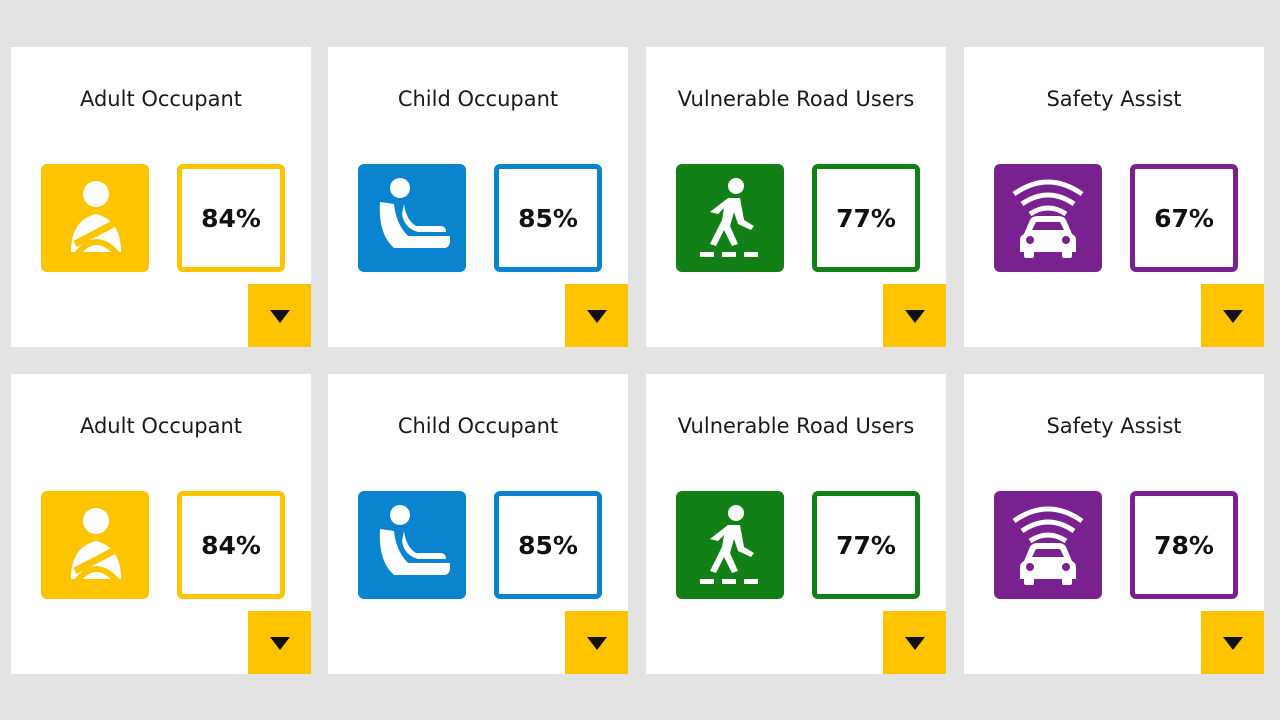 The height and width of the screenshot is (720, 1280). Describe the element at coordinates (1114, 197) in the screenshot. I see `safety-assist-card: Safety Assist 67%` at that location.